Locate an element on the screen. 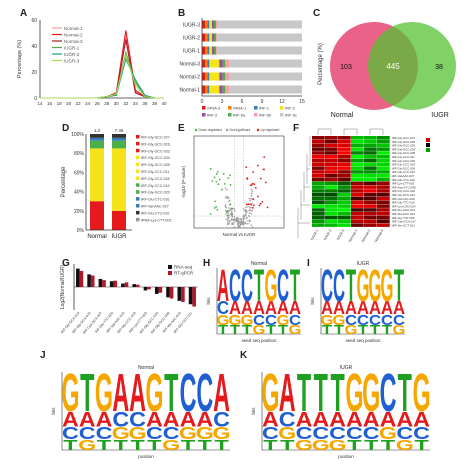  row-label: tRF-Gly-GCC-027 is located at coordinates (404, 138).